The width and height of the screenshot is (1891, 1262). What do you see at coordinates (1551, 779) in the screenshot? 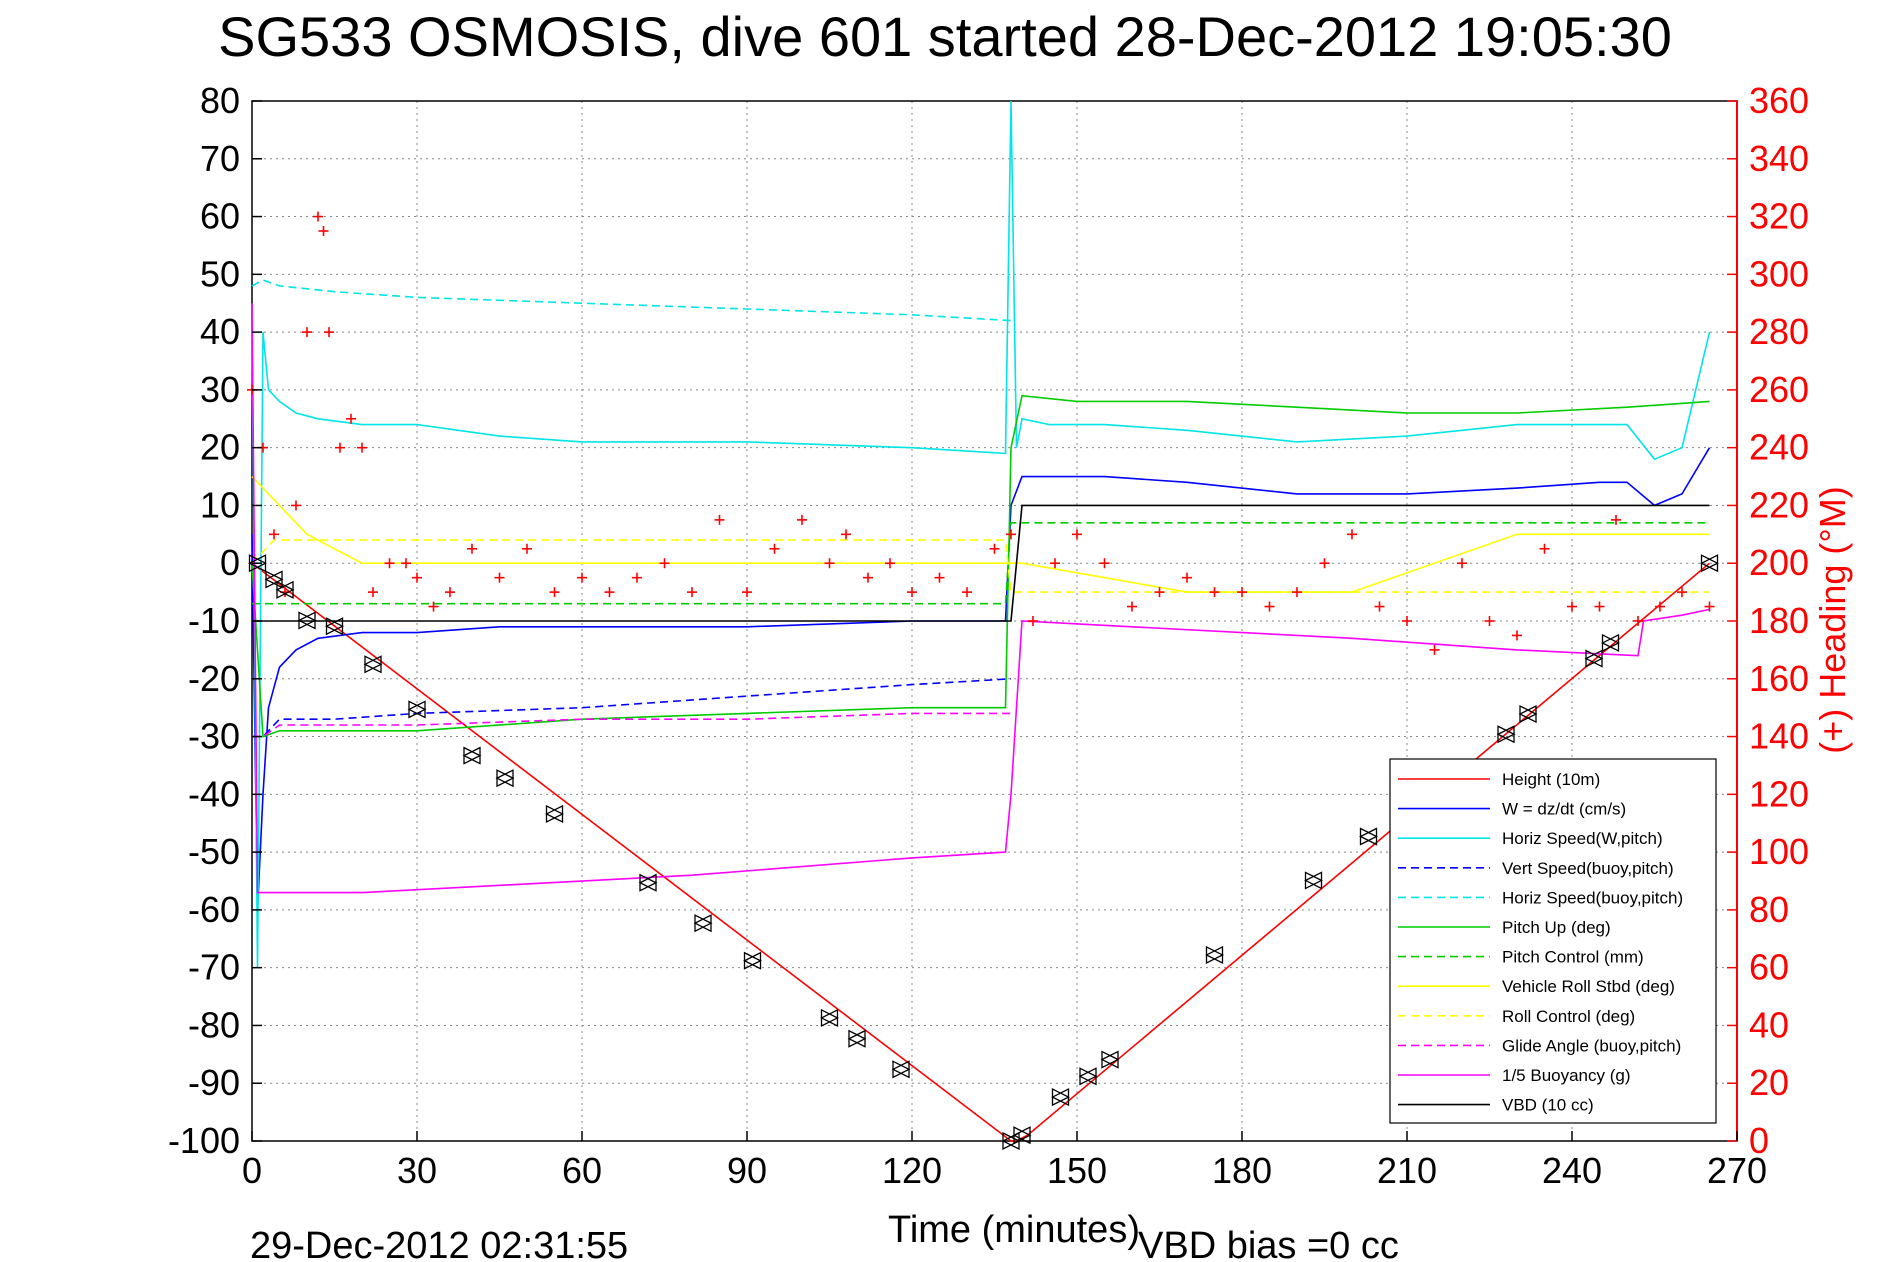
I see `legend-label: Height (10m)` at bounding box center [1551, 779].